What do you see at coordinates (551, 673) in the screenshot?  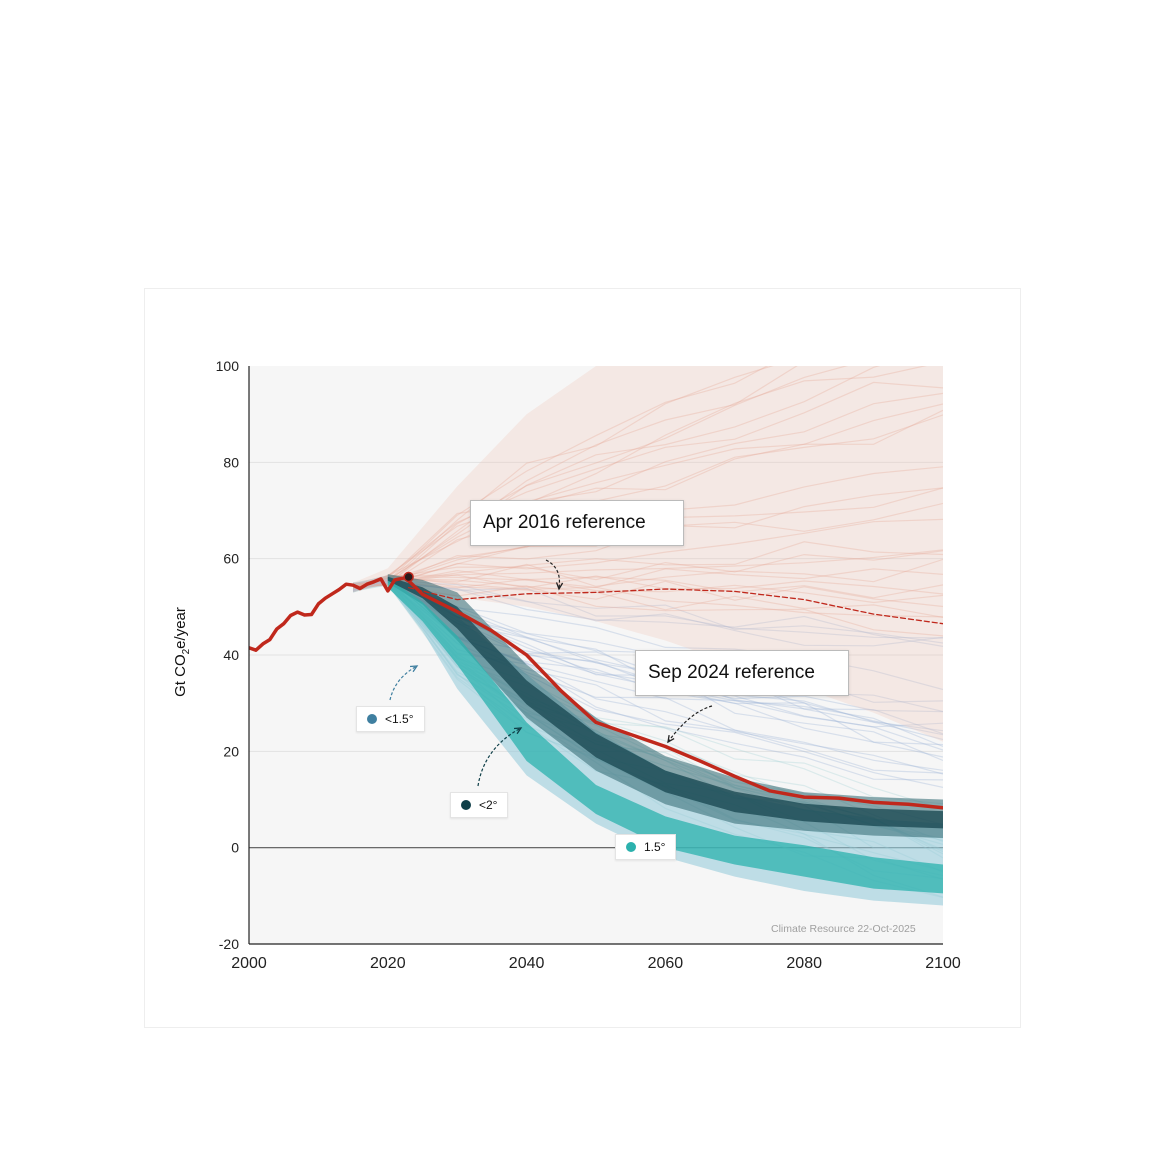 I see `annotation-arrows` at bounding box center [551, 673].